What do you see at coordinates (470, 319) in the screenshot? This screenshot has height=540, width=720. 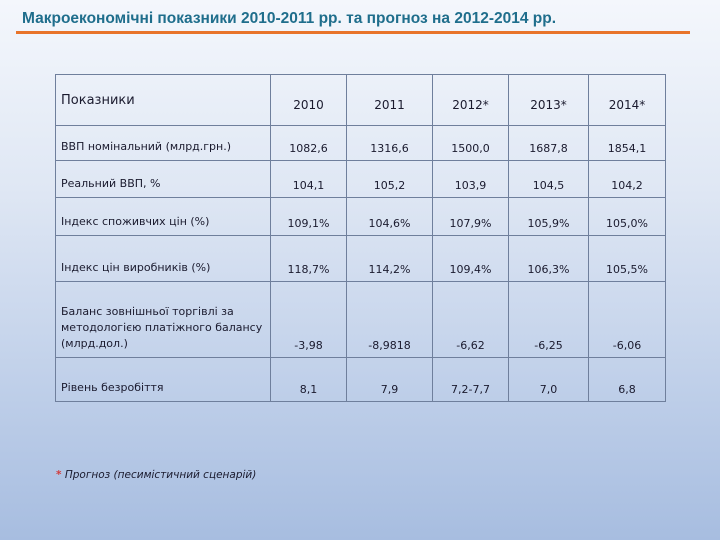 I see `table-cell: -6,62` at bounding box center [470, 319].